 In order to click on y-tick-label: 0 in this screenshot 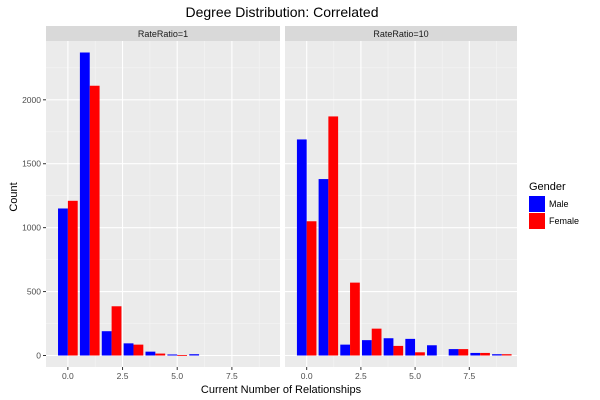, I will do `click(38, 355)`.